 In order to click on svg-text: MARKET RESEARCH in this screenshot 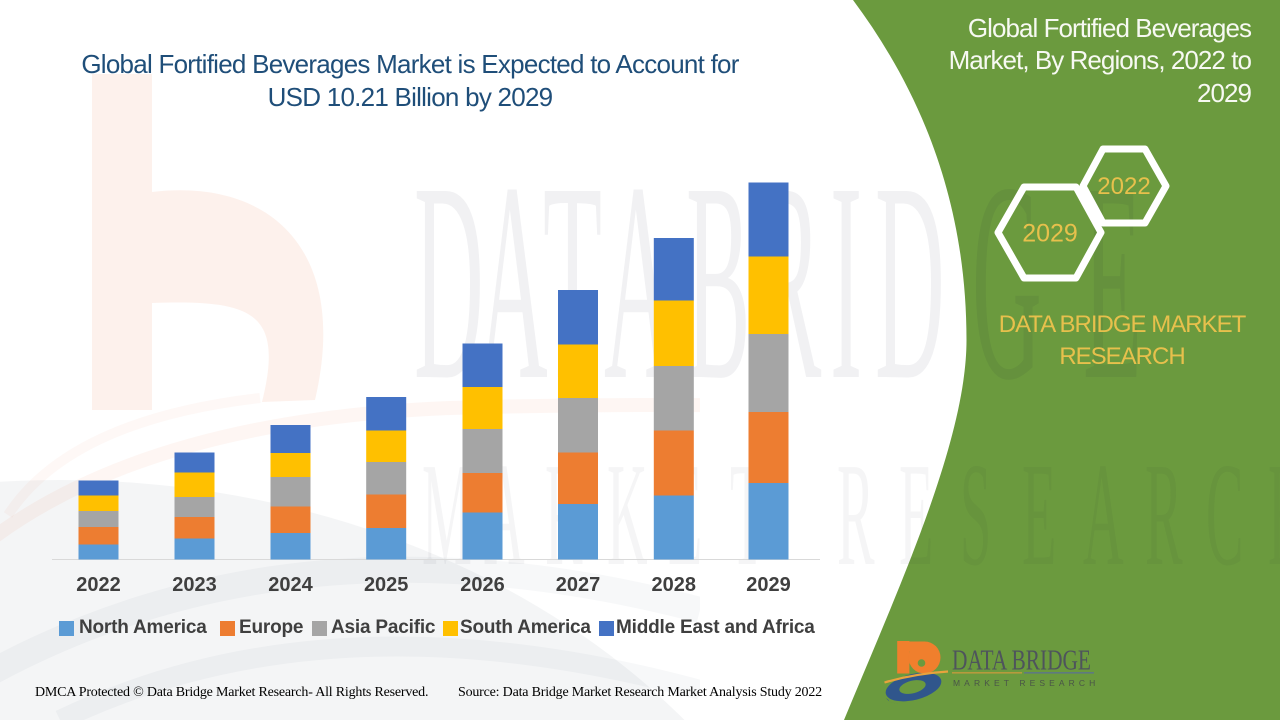, I will do `click(1026, 683)`.